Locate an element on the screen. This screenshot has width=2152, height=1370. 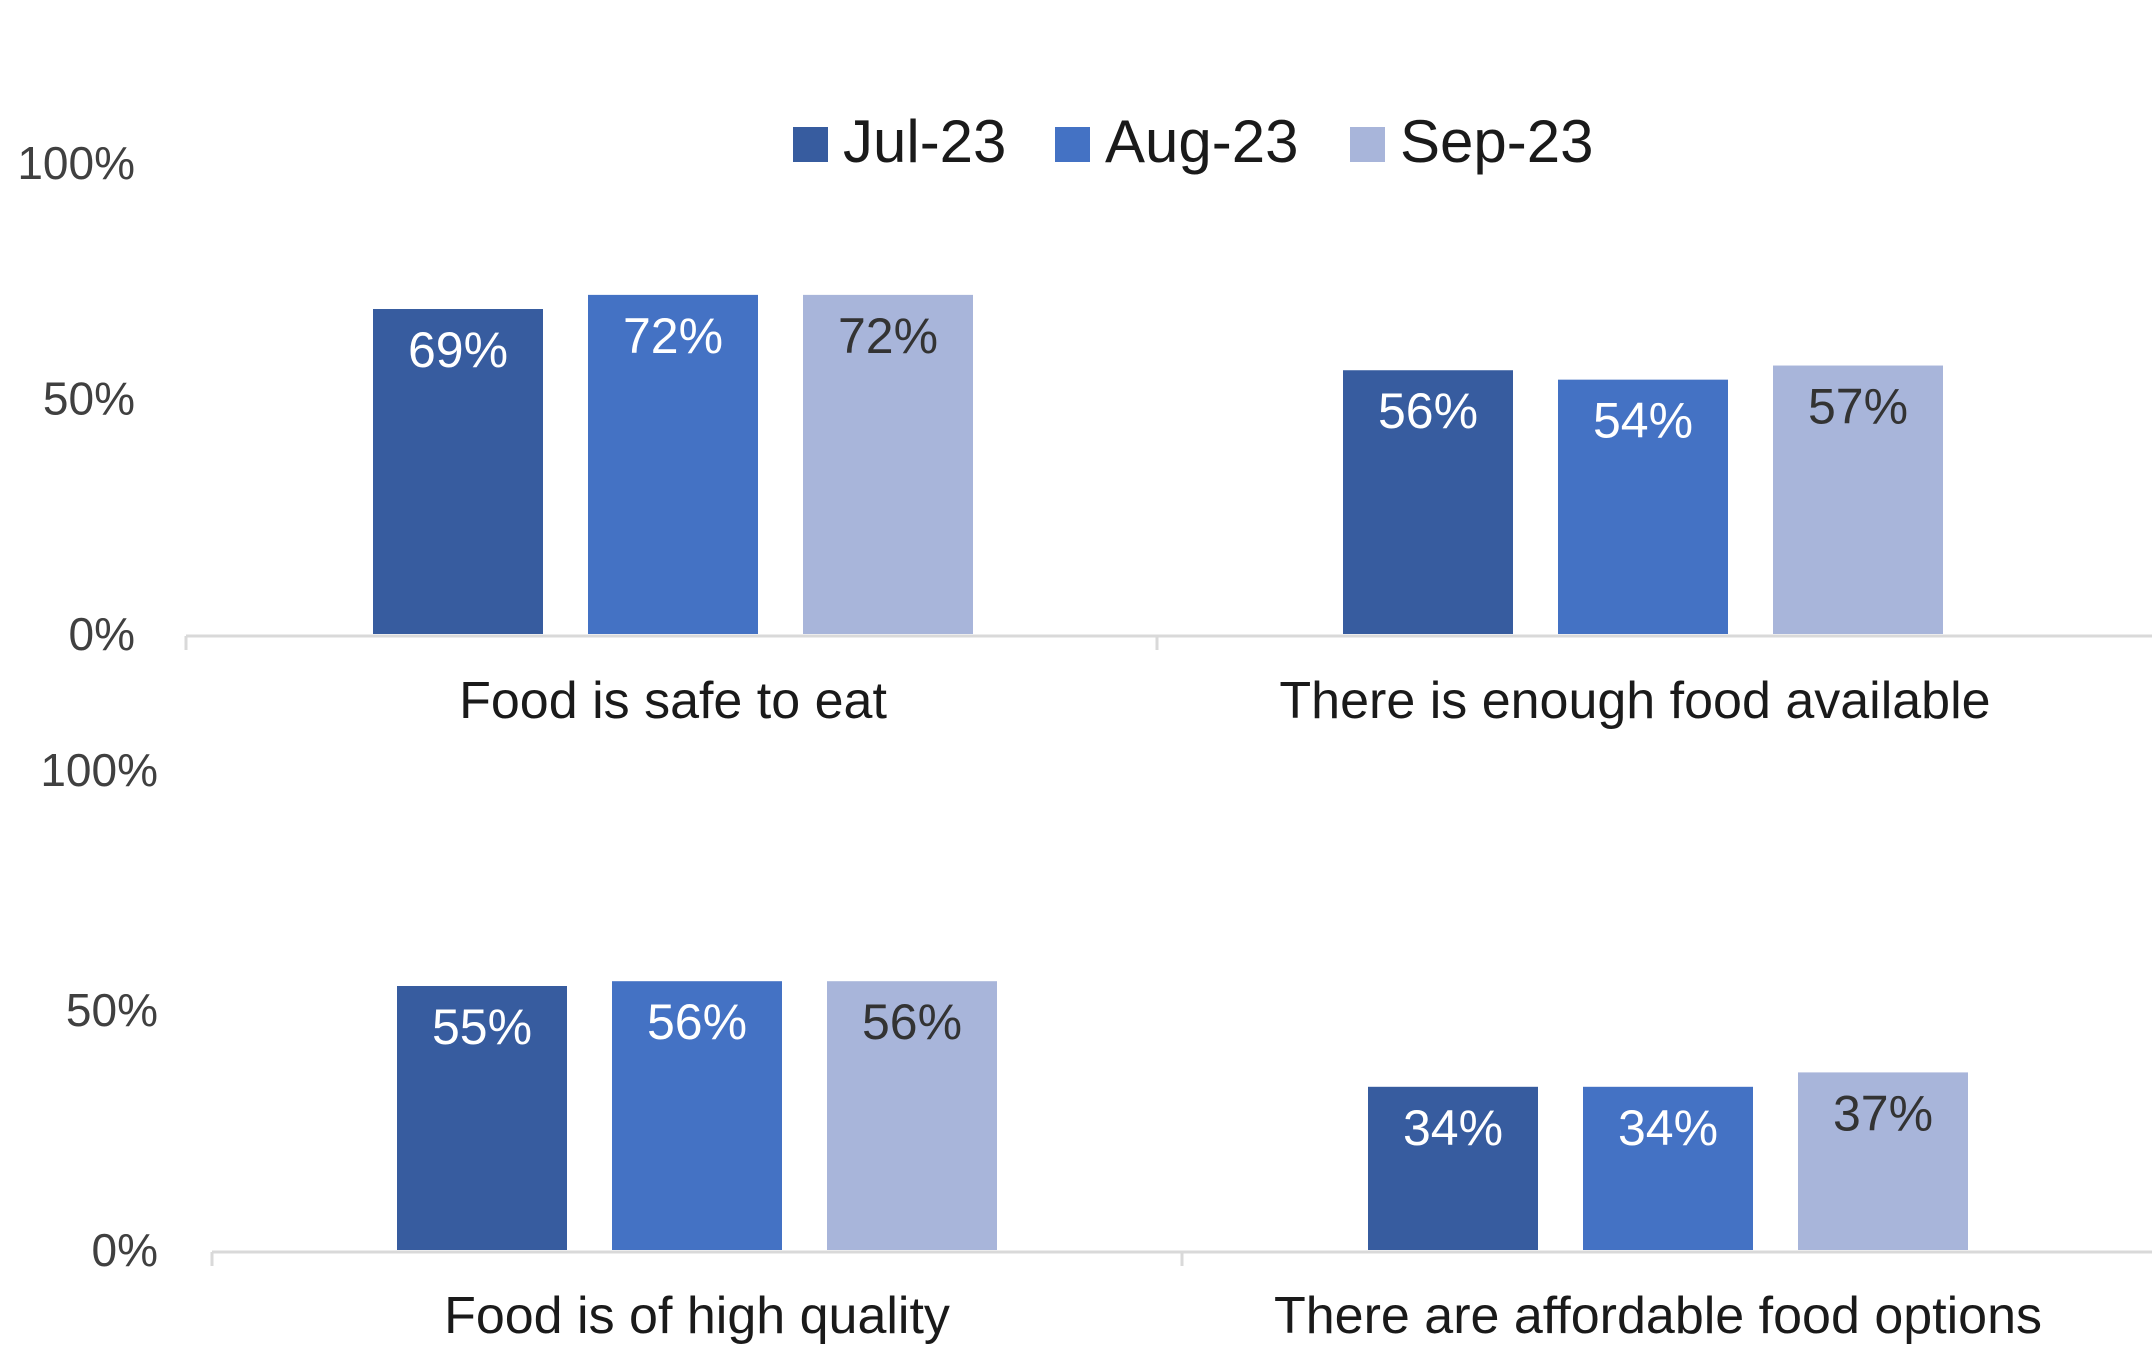
data-label: 69% is located at coordinates (458, 350).